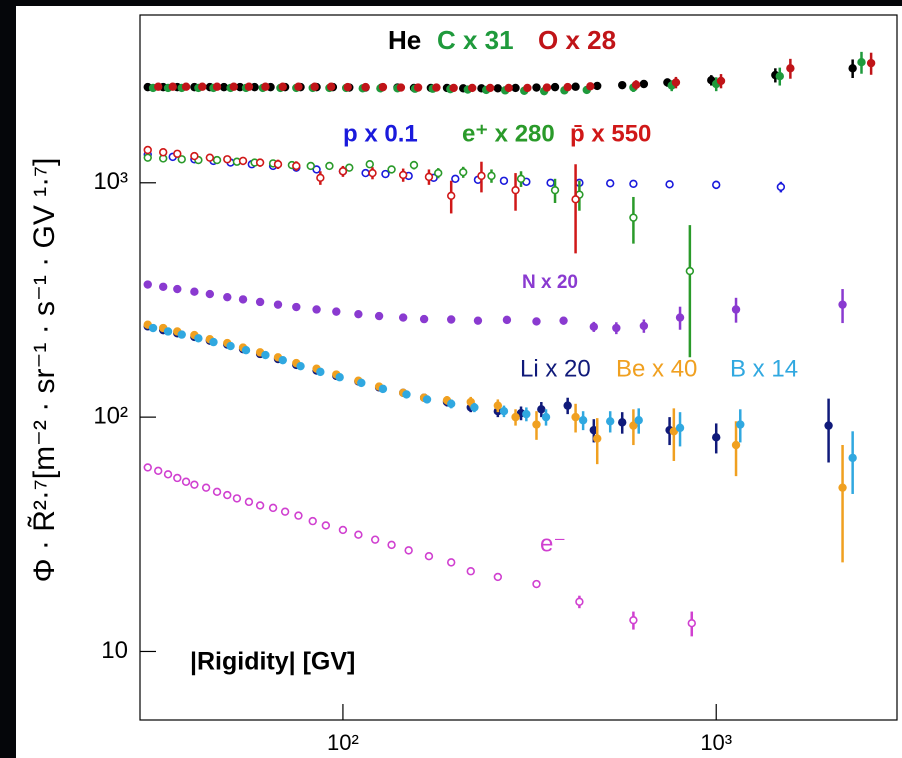 Image resolution: width=902 pixels, height=758 pixels. What do you see at coordinates (553, 543) in the screenshot?
I see `series-label: e⁻` at bounding box center [553, 543].